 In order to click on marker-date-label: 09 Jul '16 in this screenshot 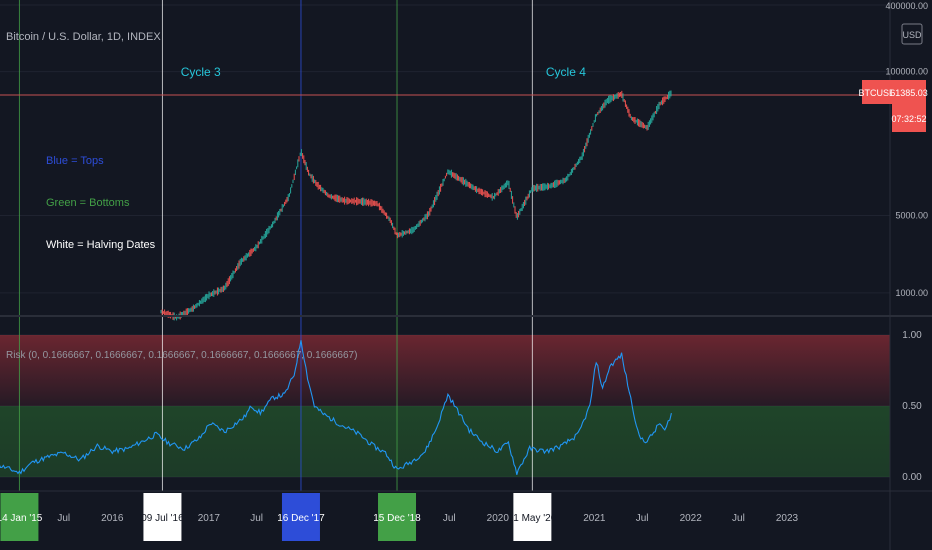, I will do `click(162, 518)`.